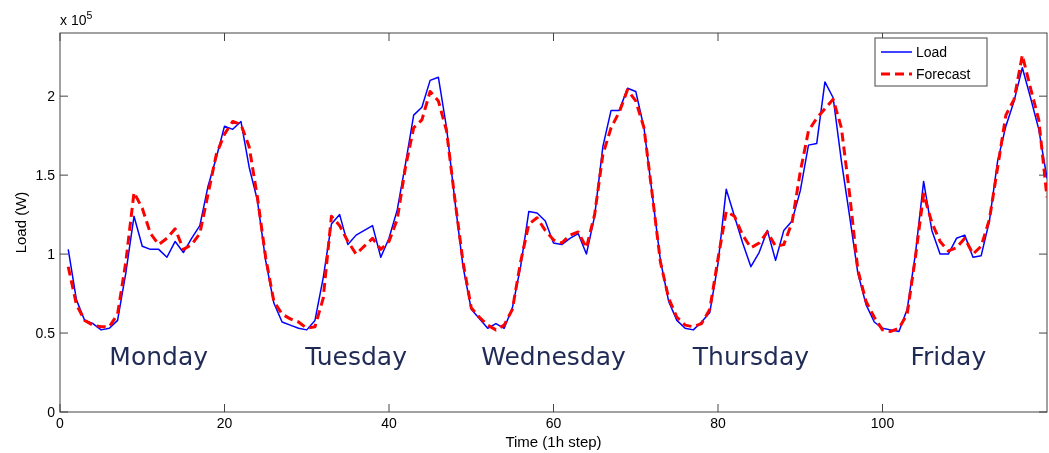 The width and height of the screenshot is (1049, 453). I want to click on x-tick-label: 20, so click(224, 423).